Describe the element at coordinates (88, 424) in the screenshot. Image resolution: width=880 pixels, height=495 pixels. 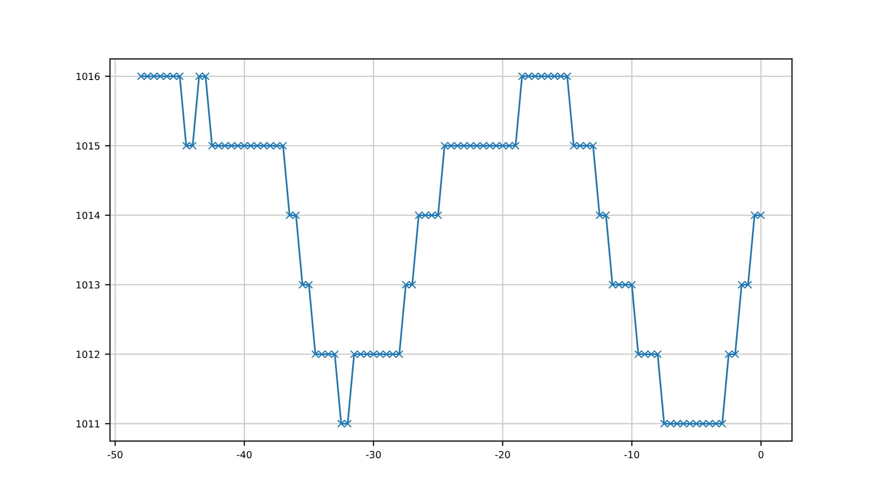
I see `y-tick-label: 1011` at that location.